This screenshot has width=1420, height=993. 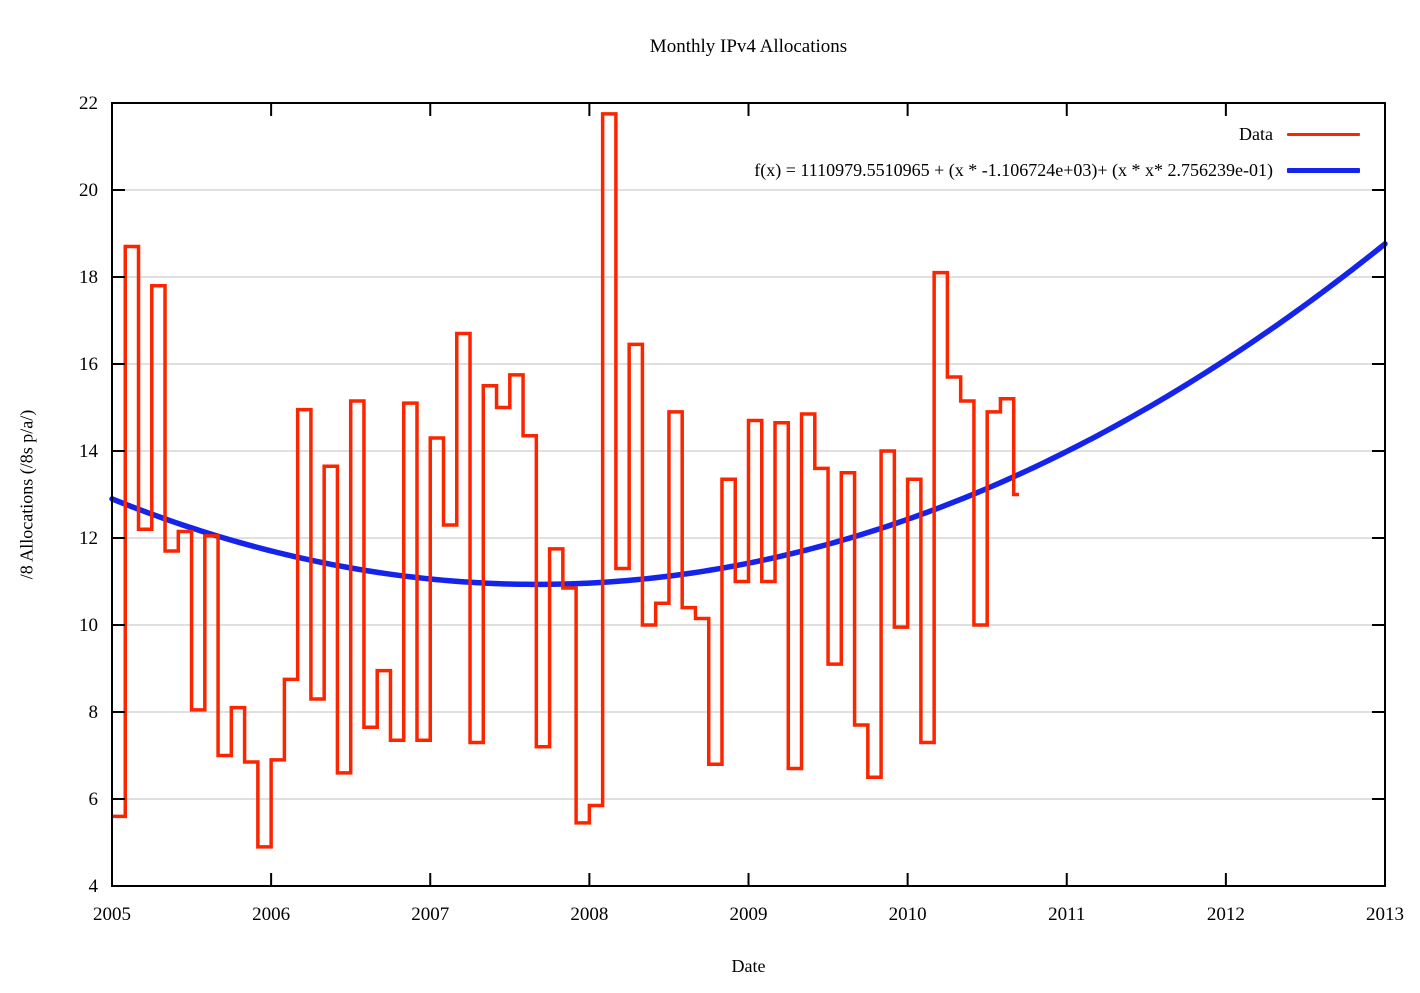 What do you see at coordinates (1323, 170) in the screenshot?
I see `legend-line-sample-fit` at bounding box center [1323, 170].